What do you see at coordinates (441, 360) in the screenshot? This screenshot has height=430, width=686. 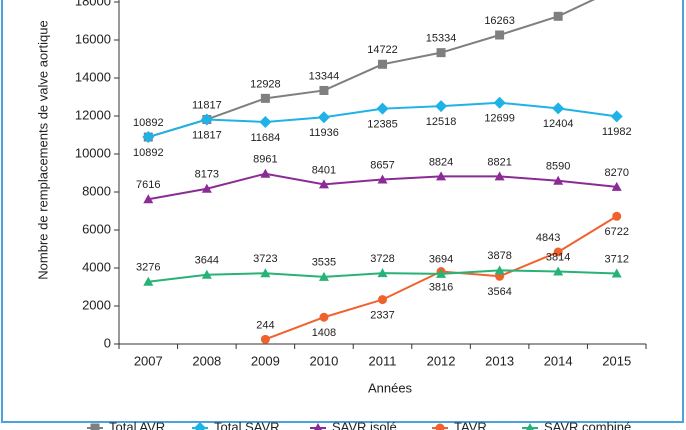 I see `x-tick-label: 2012` at bounding box center [441, 360].